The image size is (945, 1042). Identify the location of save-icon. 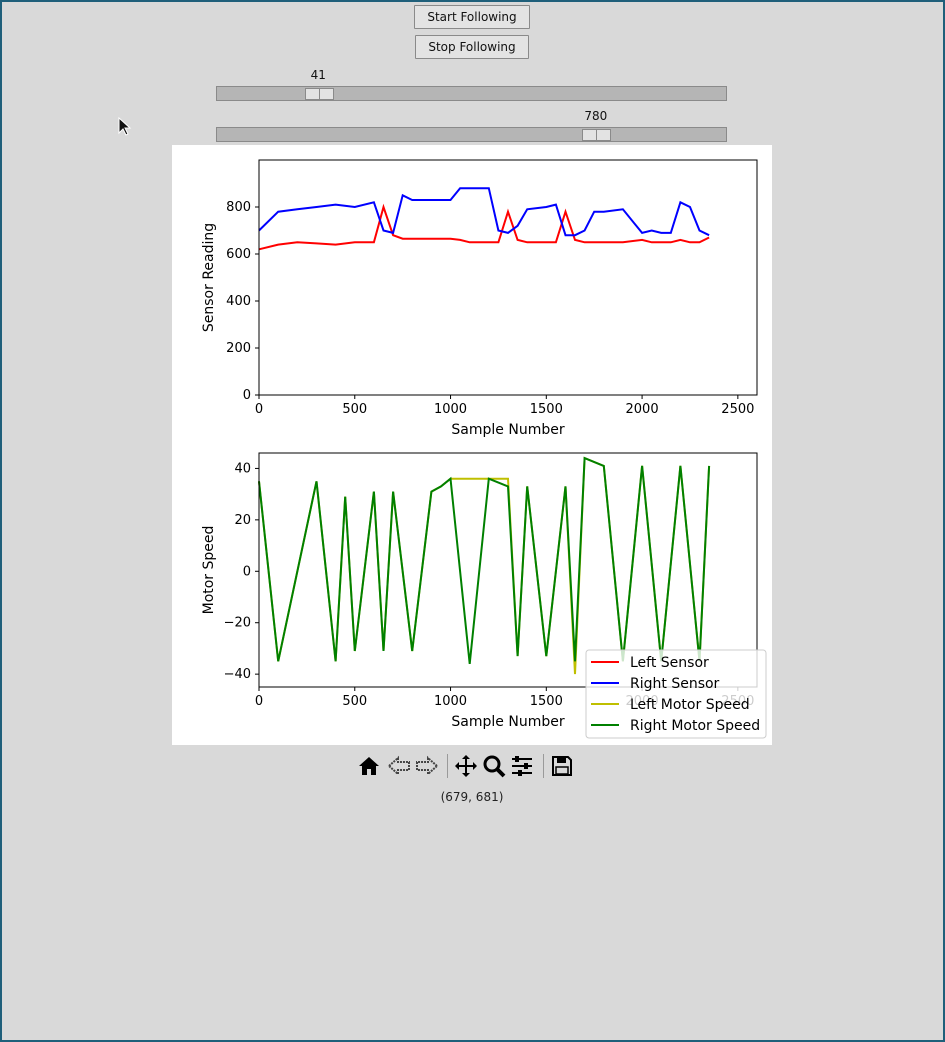
(562, 766).